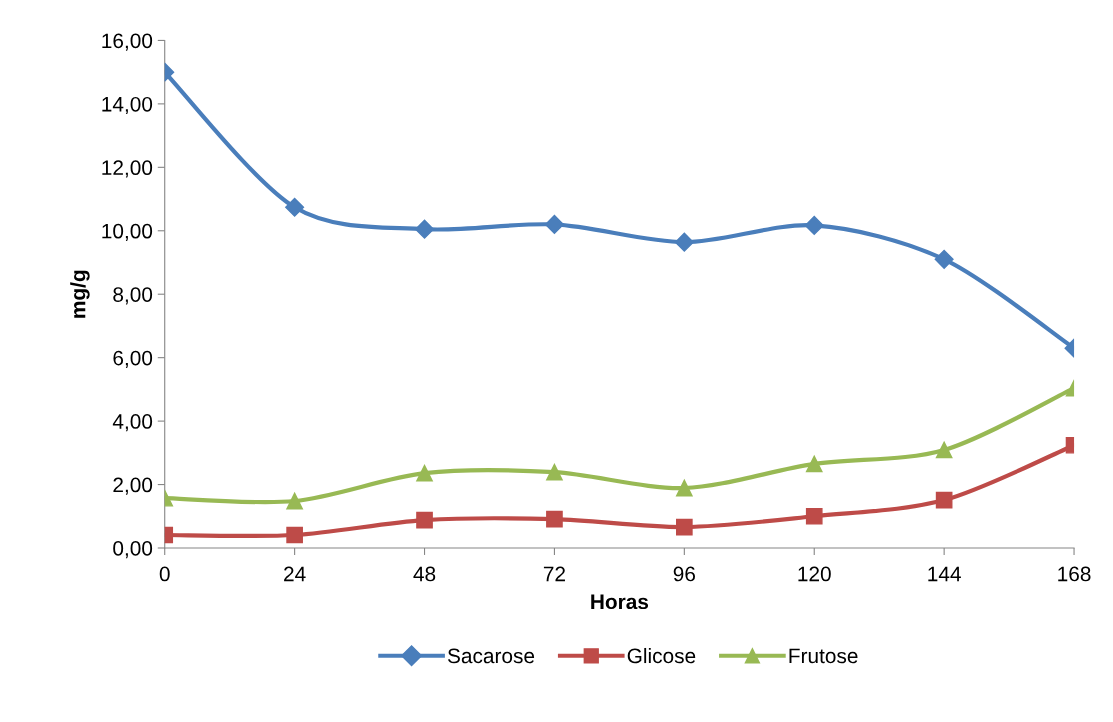 This screenshot has height=722, width=1113. What do you see at coordinates (127, 232) in the screenshot?
I see `y-tick-label: 10,00` at bounding box center [127, 232].